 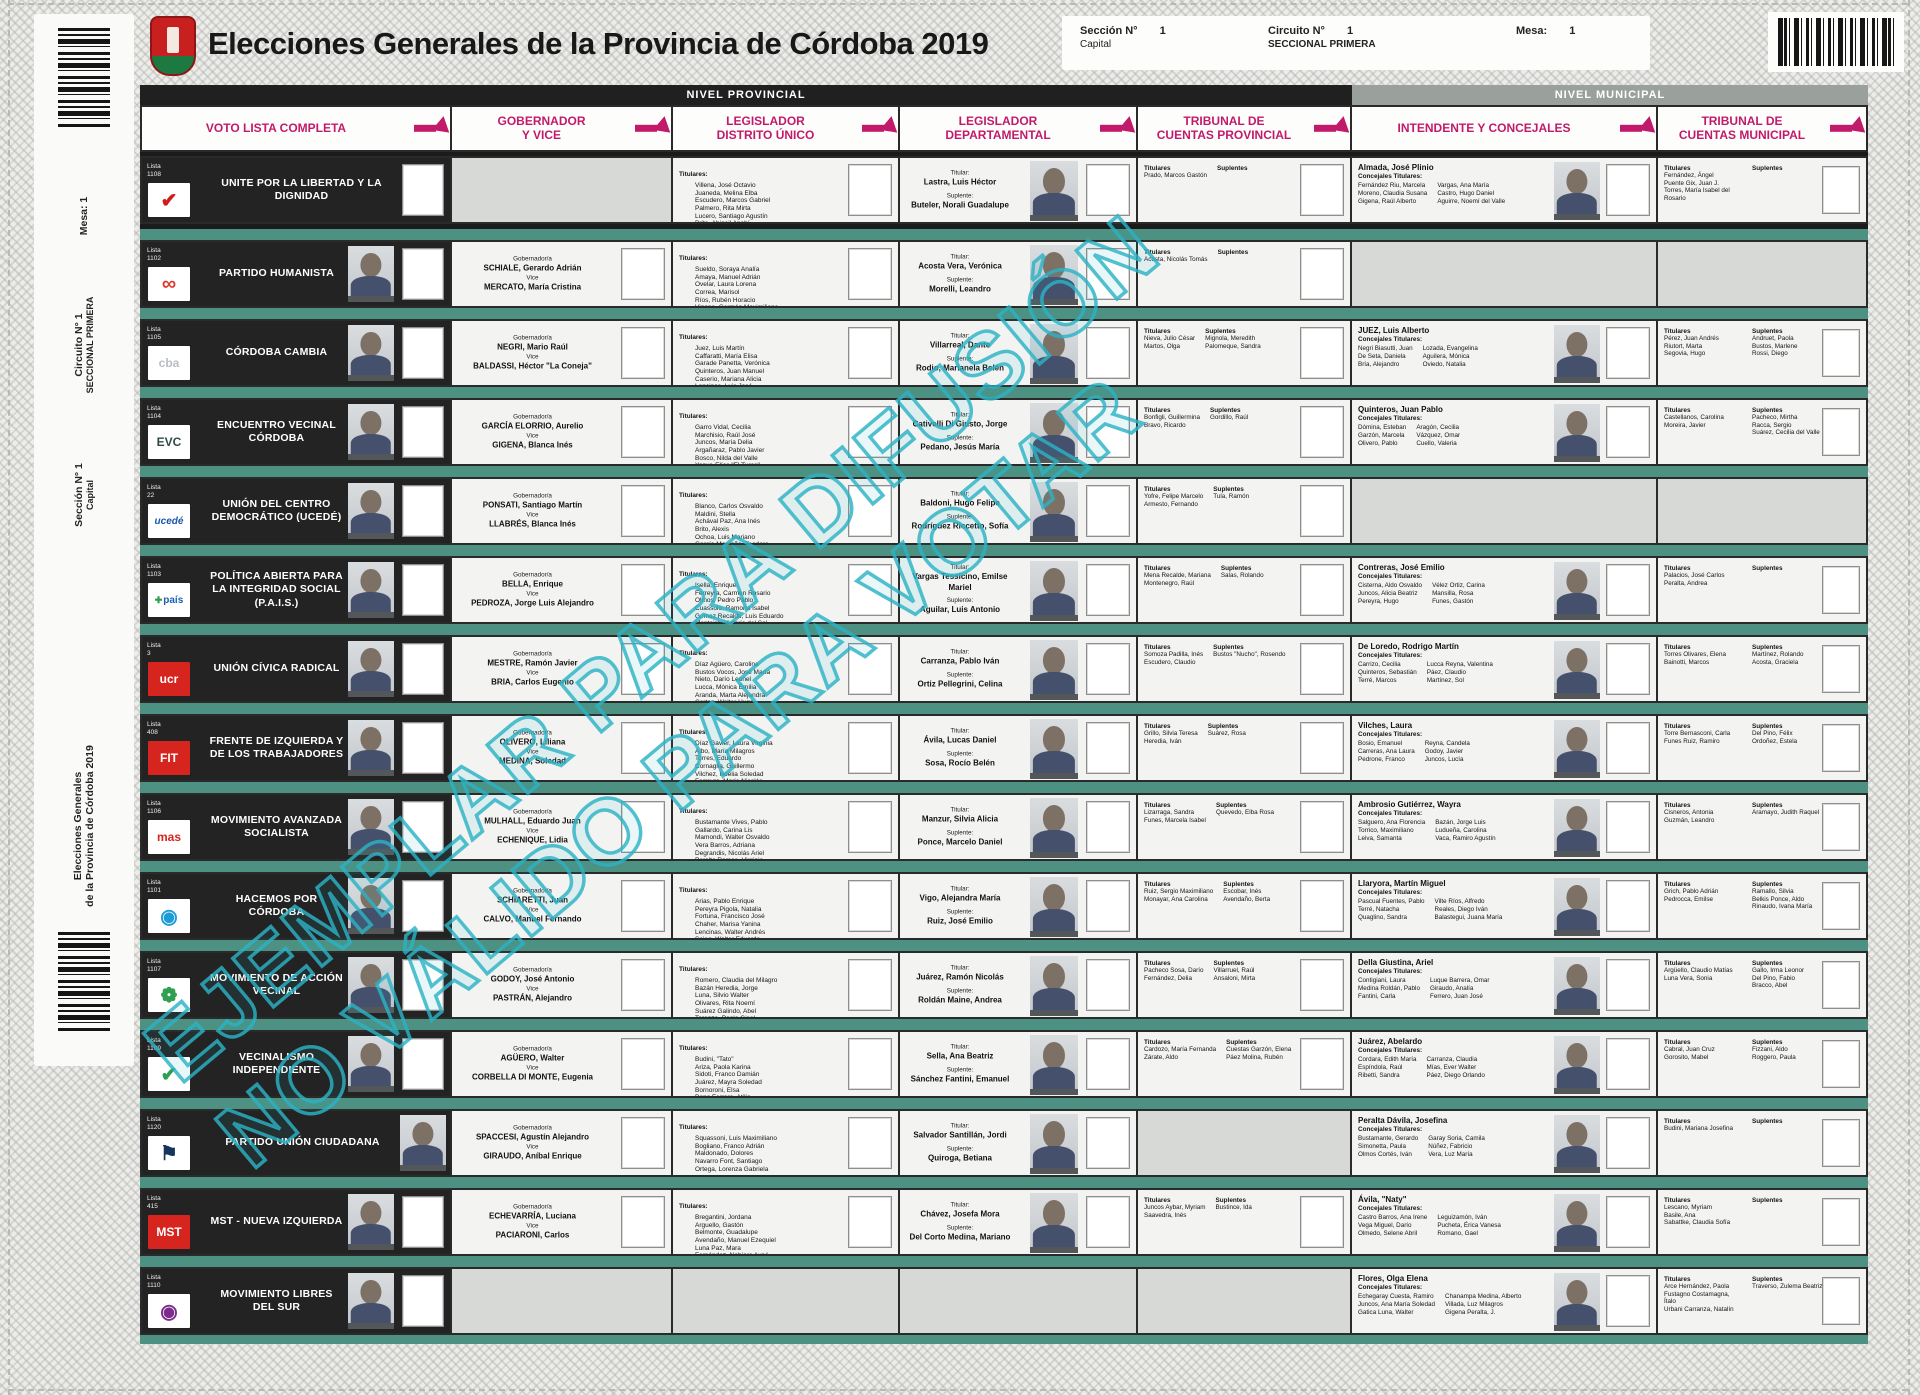 What do you see at coordinates (1228, 489) in the screenshot?
I see `suplentes-label: Suplentes` at bounding box center [1228, 489].